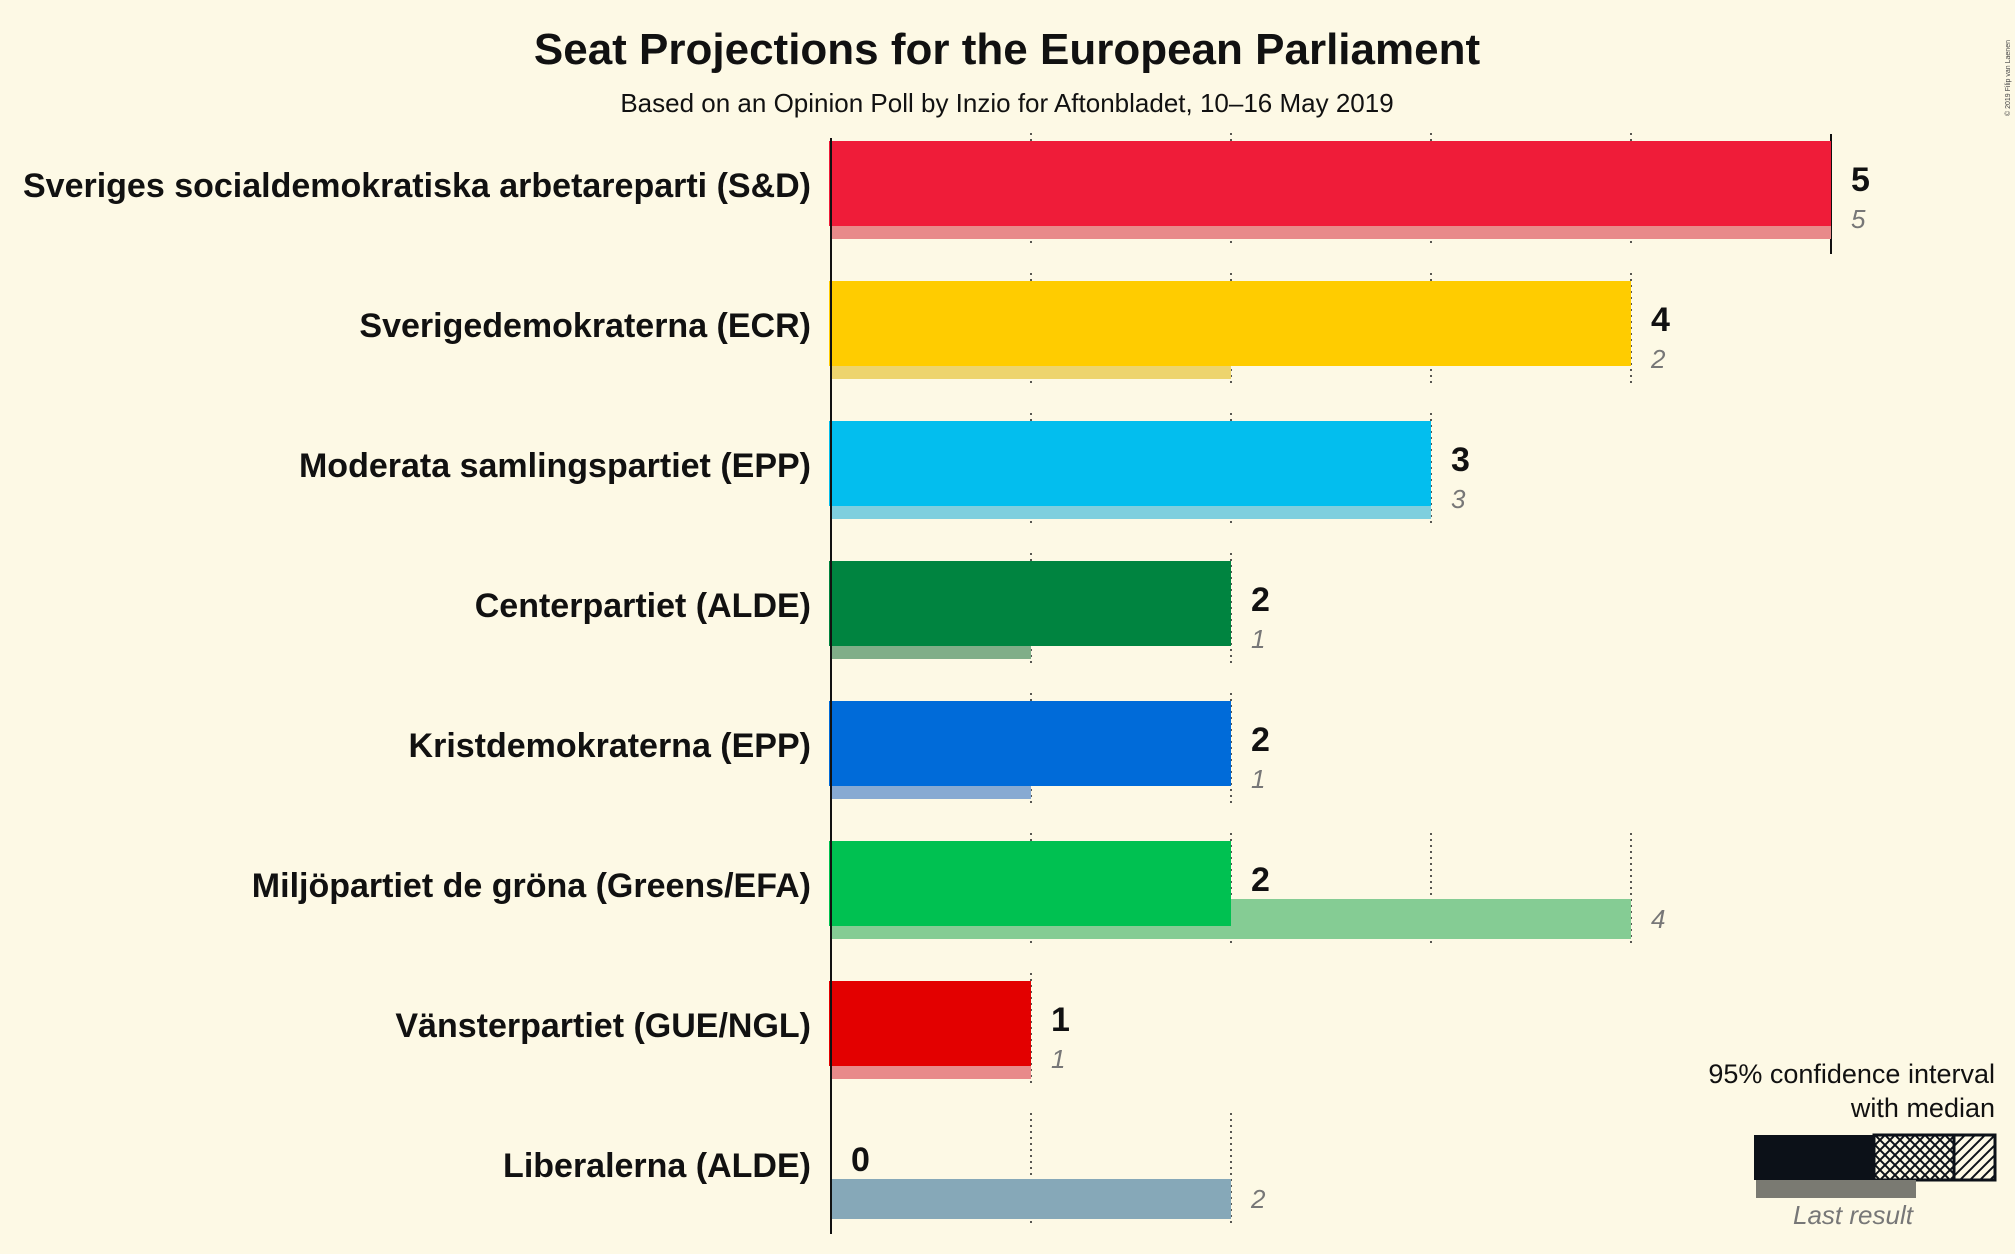 This screenshot has height=1254, width=2015. I want to click on category-label: Miljöpartiet de gröna (Greens/EFA), so click(531, 886).